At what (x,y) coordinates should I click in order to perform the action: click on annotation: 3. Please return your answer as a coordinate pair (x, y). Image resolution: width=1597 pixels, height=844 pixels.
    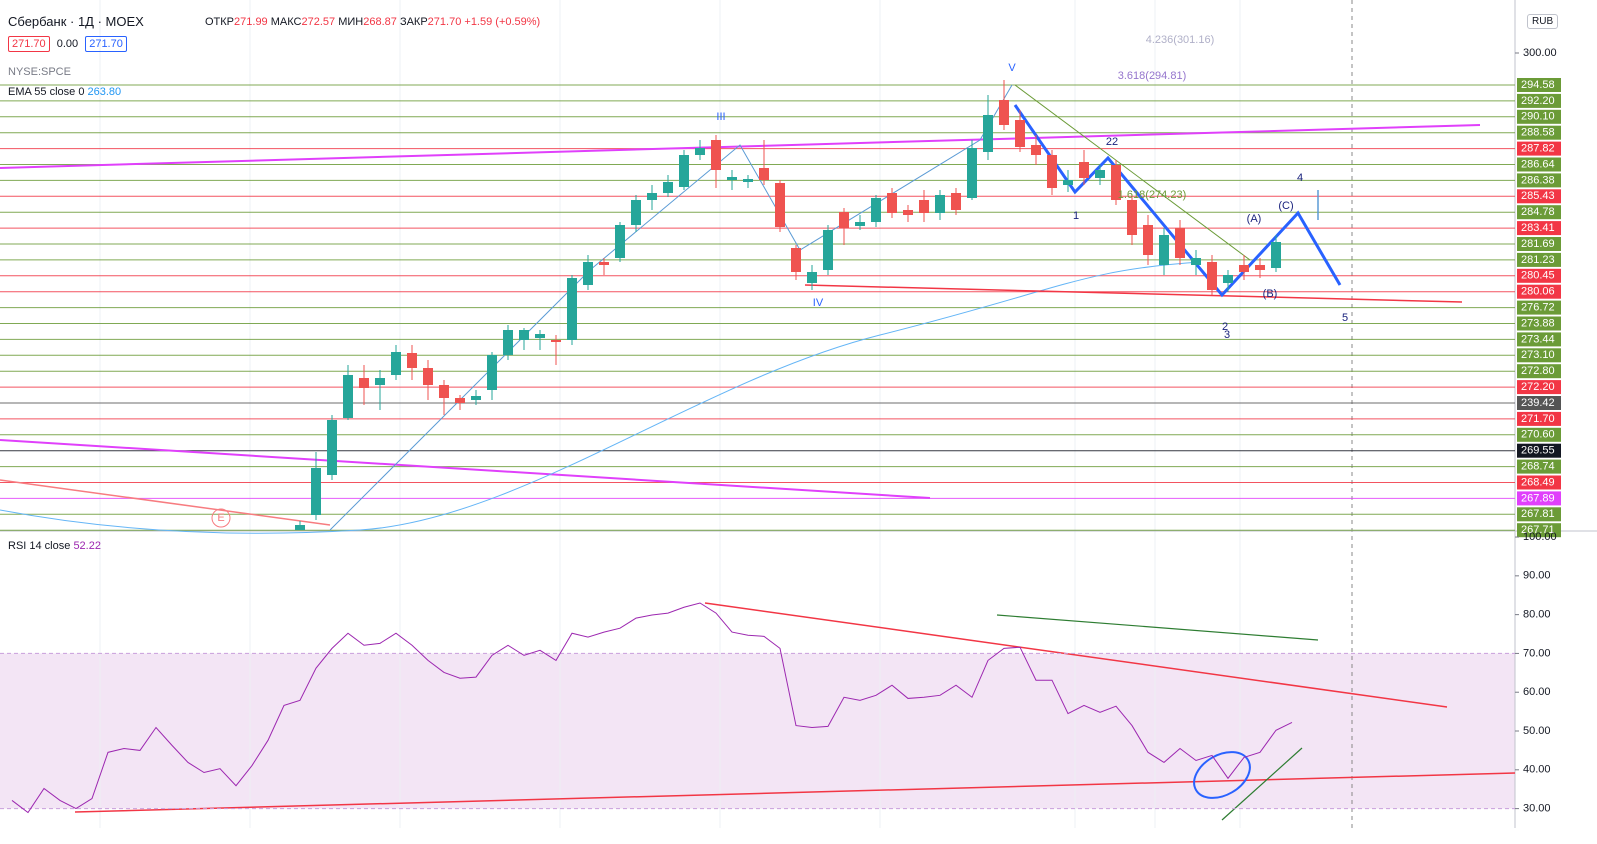
    Looking at the image, I should click on (1227, 335).